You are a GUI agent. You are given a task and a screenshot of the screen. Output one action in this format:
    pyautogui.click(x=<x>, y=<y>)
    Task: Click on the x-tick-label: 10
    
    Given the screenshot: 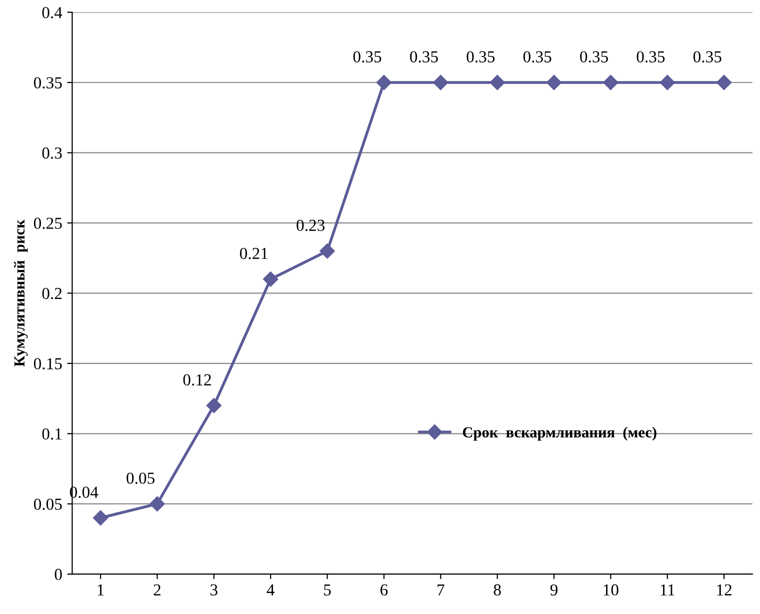 What is the action you would take?
    pyautogui.click(x=611, y=590)
    